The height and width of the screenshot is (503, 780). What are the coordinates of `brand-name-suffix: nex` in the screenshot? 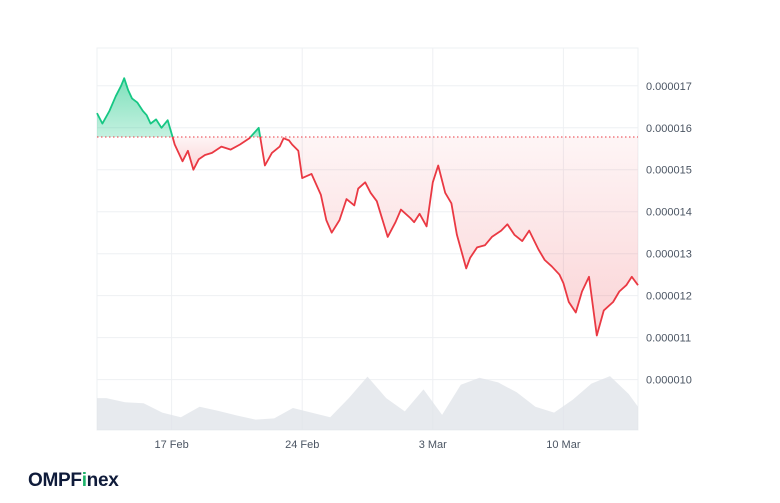 It's located at (102, 480).